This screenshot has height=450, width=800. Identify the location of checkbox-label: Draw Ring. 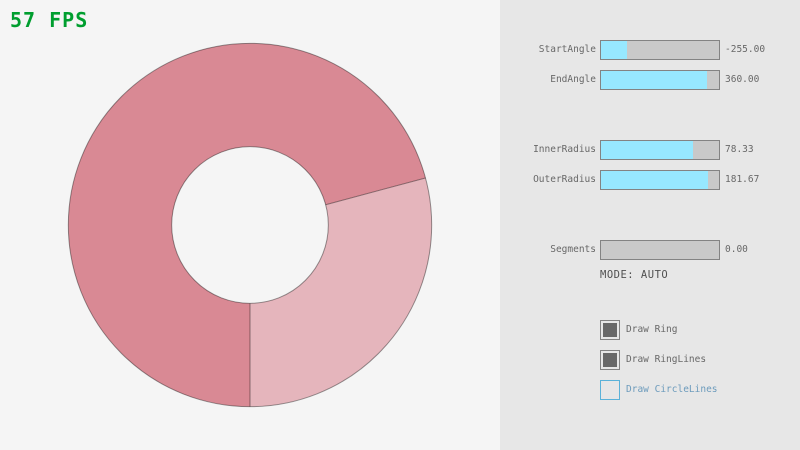
(652, 329).